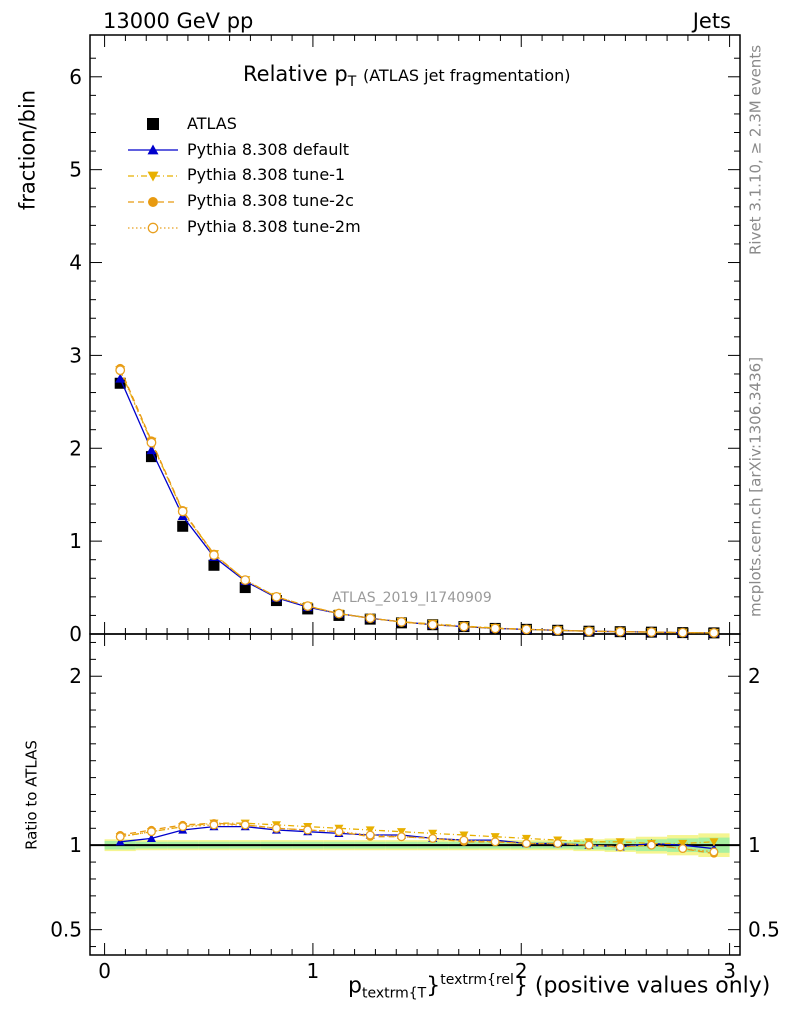  What do you see at coordinates (764, 930) in the screenshot?
I see `ratio-y-tick-label-right: 0.5` at bounding box center [764, 930].